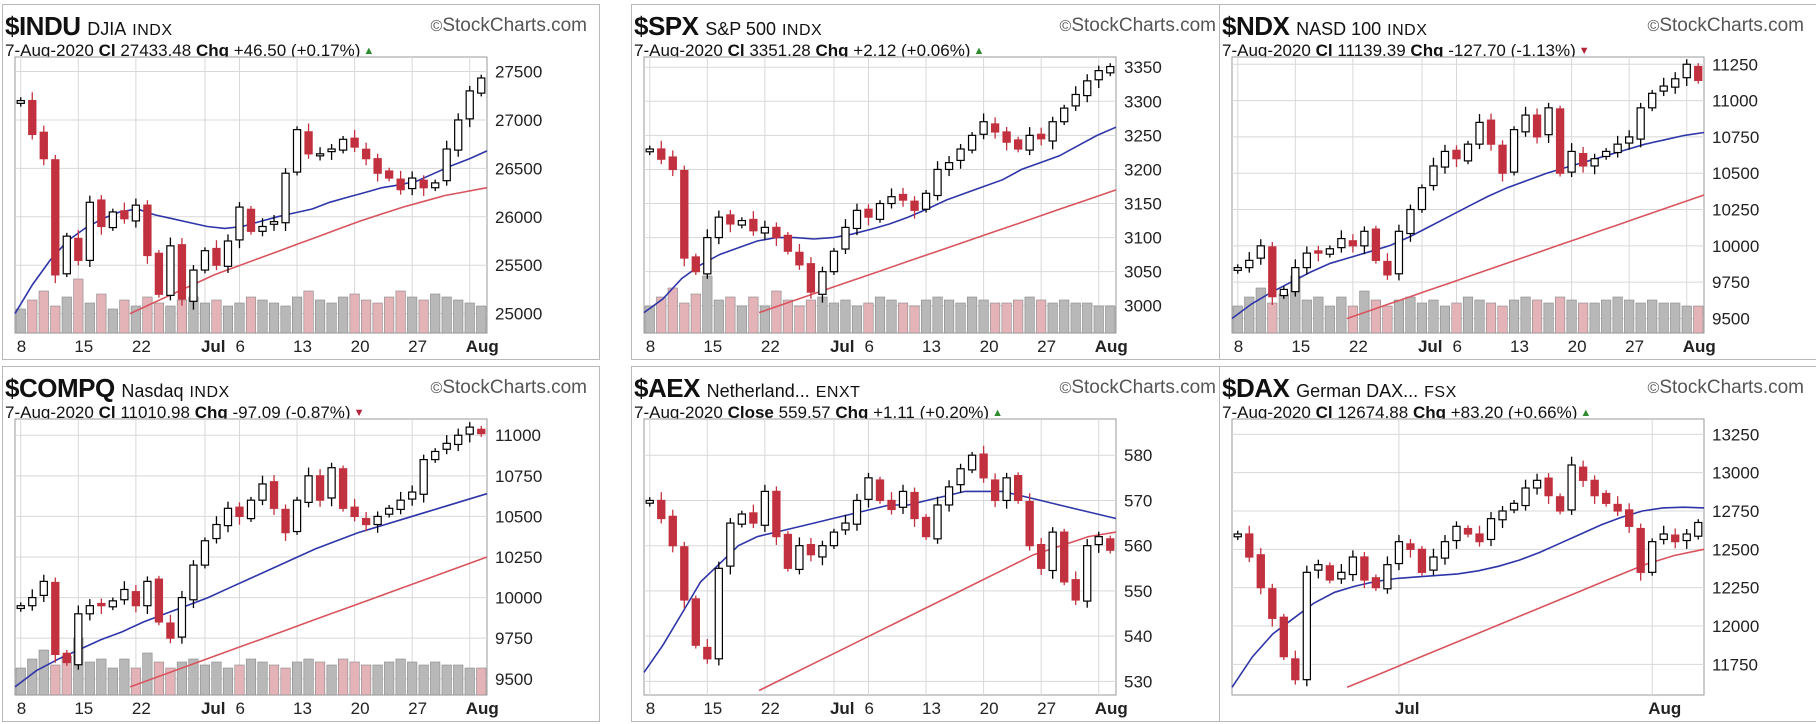  Describe the element at coordinates (157, 412) in the screenshot. I see `close-value: 11010.98` at that location.